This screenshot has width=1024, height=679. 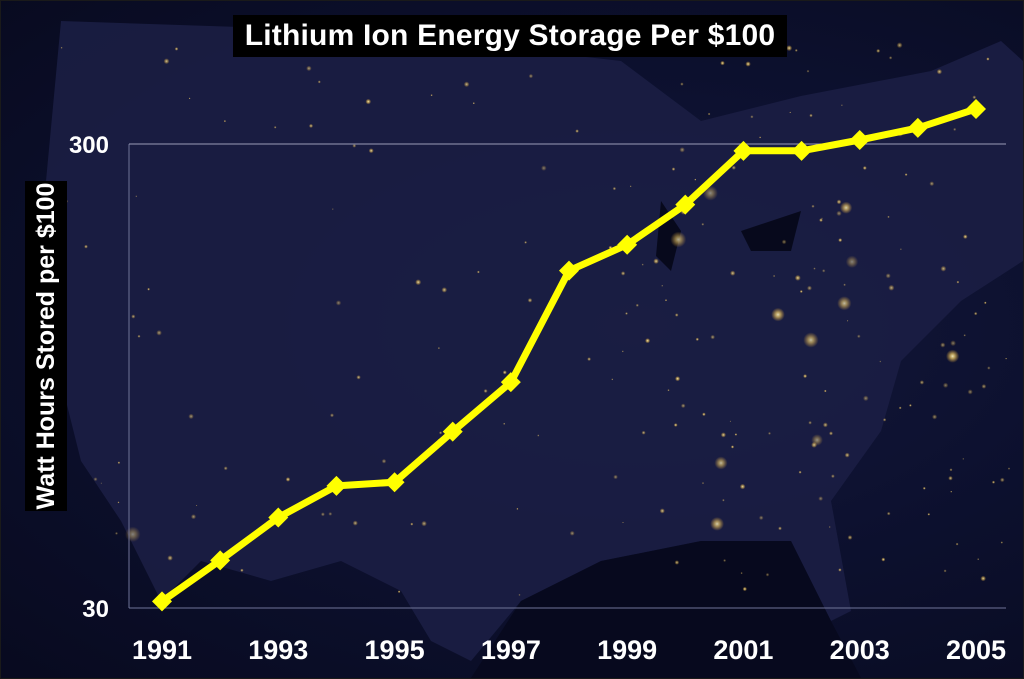 I want to click on great-lakes, so click(x=728, y=236).